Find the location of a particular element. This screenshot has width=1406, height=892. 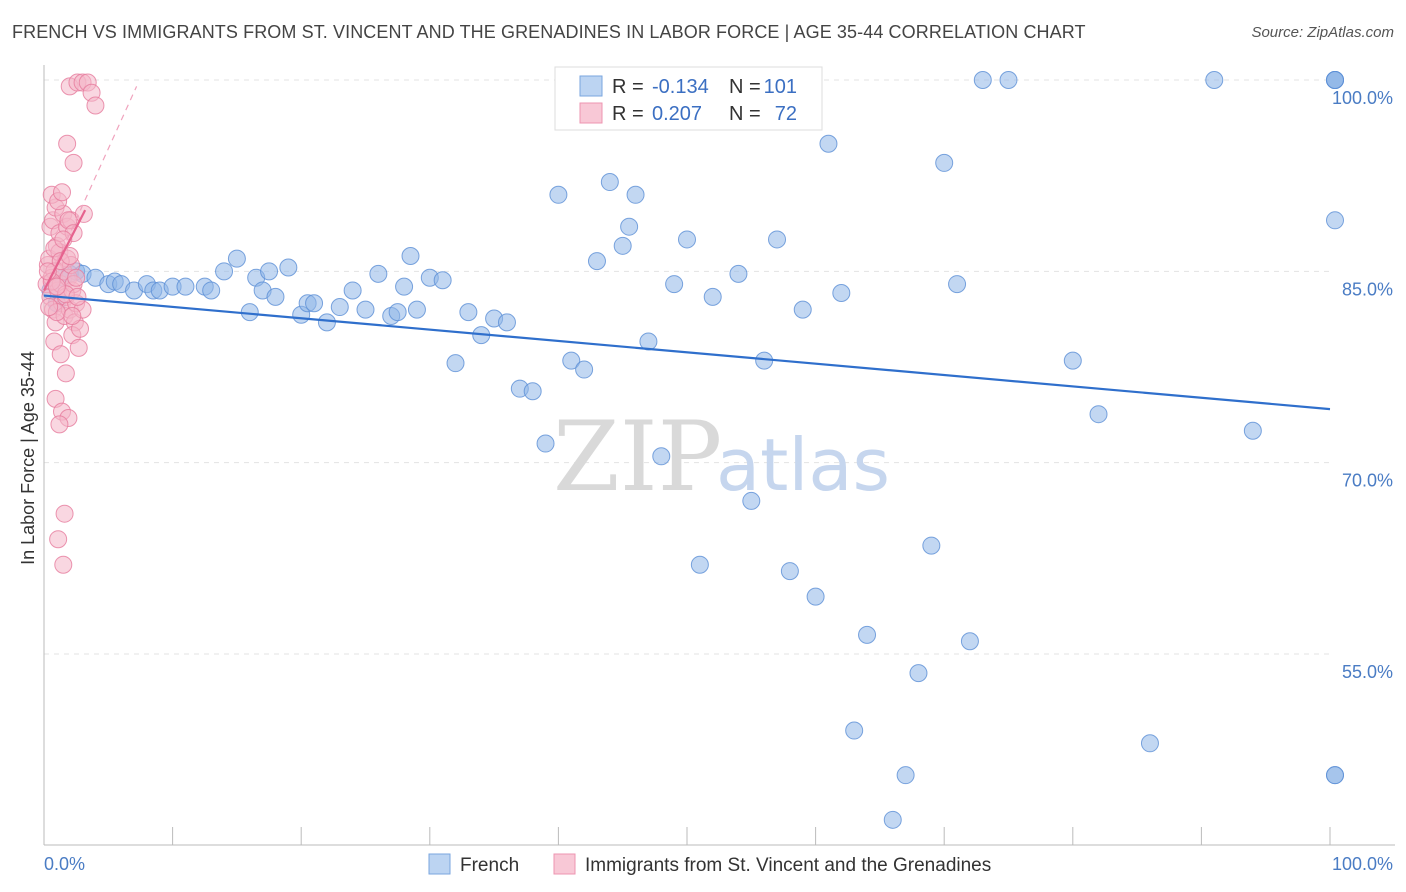

legend-r-value-french: -0.134 is located at coordinates (680, 87).